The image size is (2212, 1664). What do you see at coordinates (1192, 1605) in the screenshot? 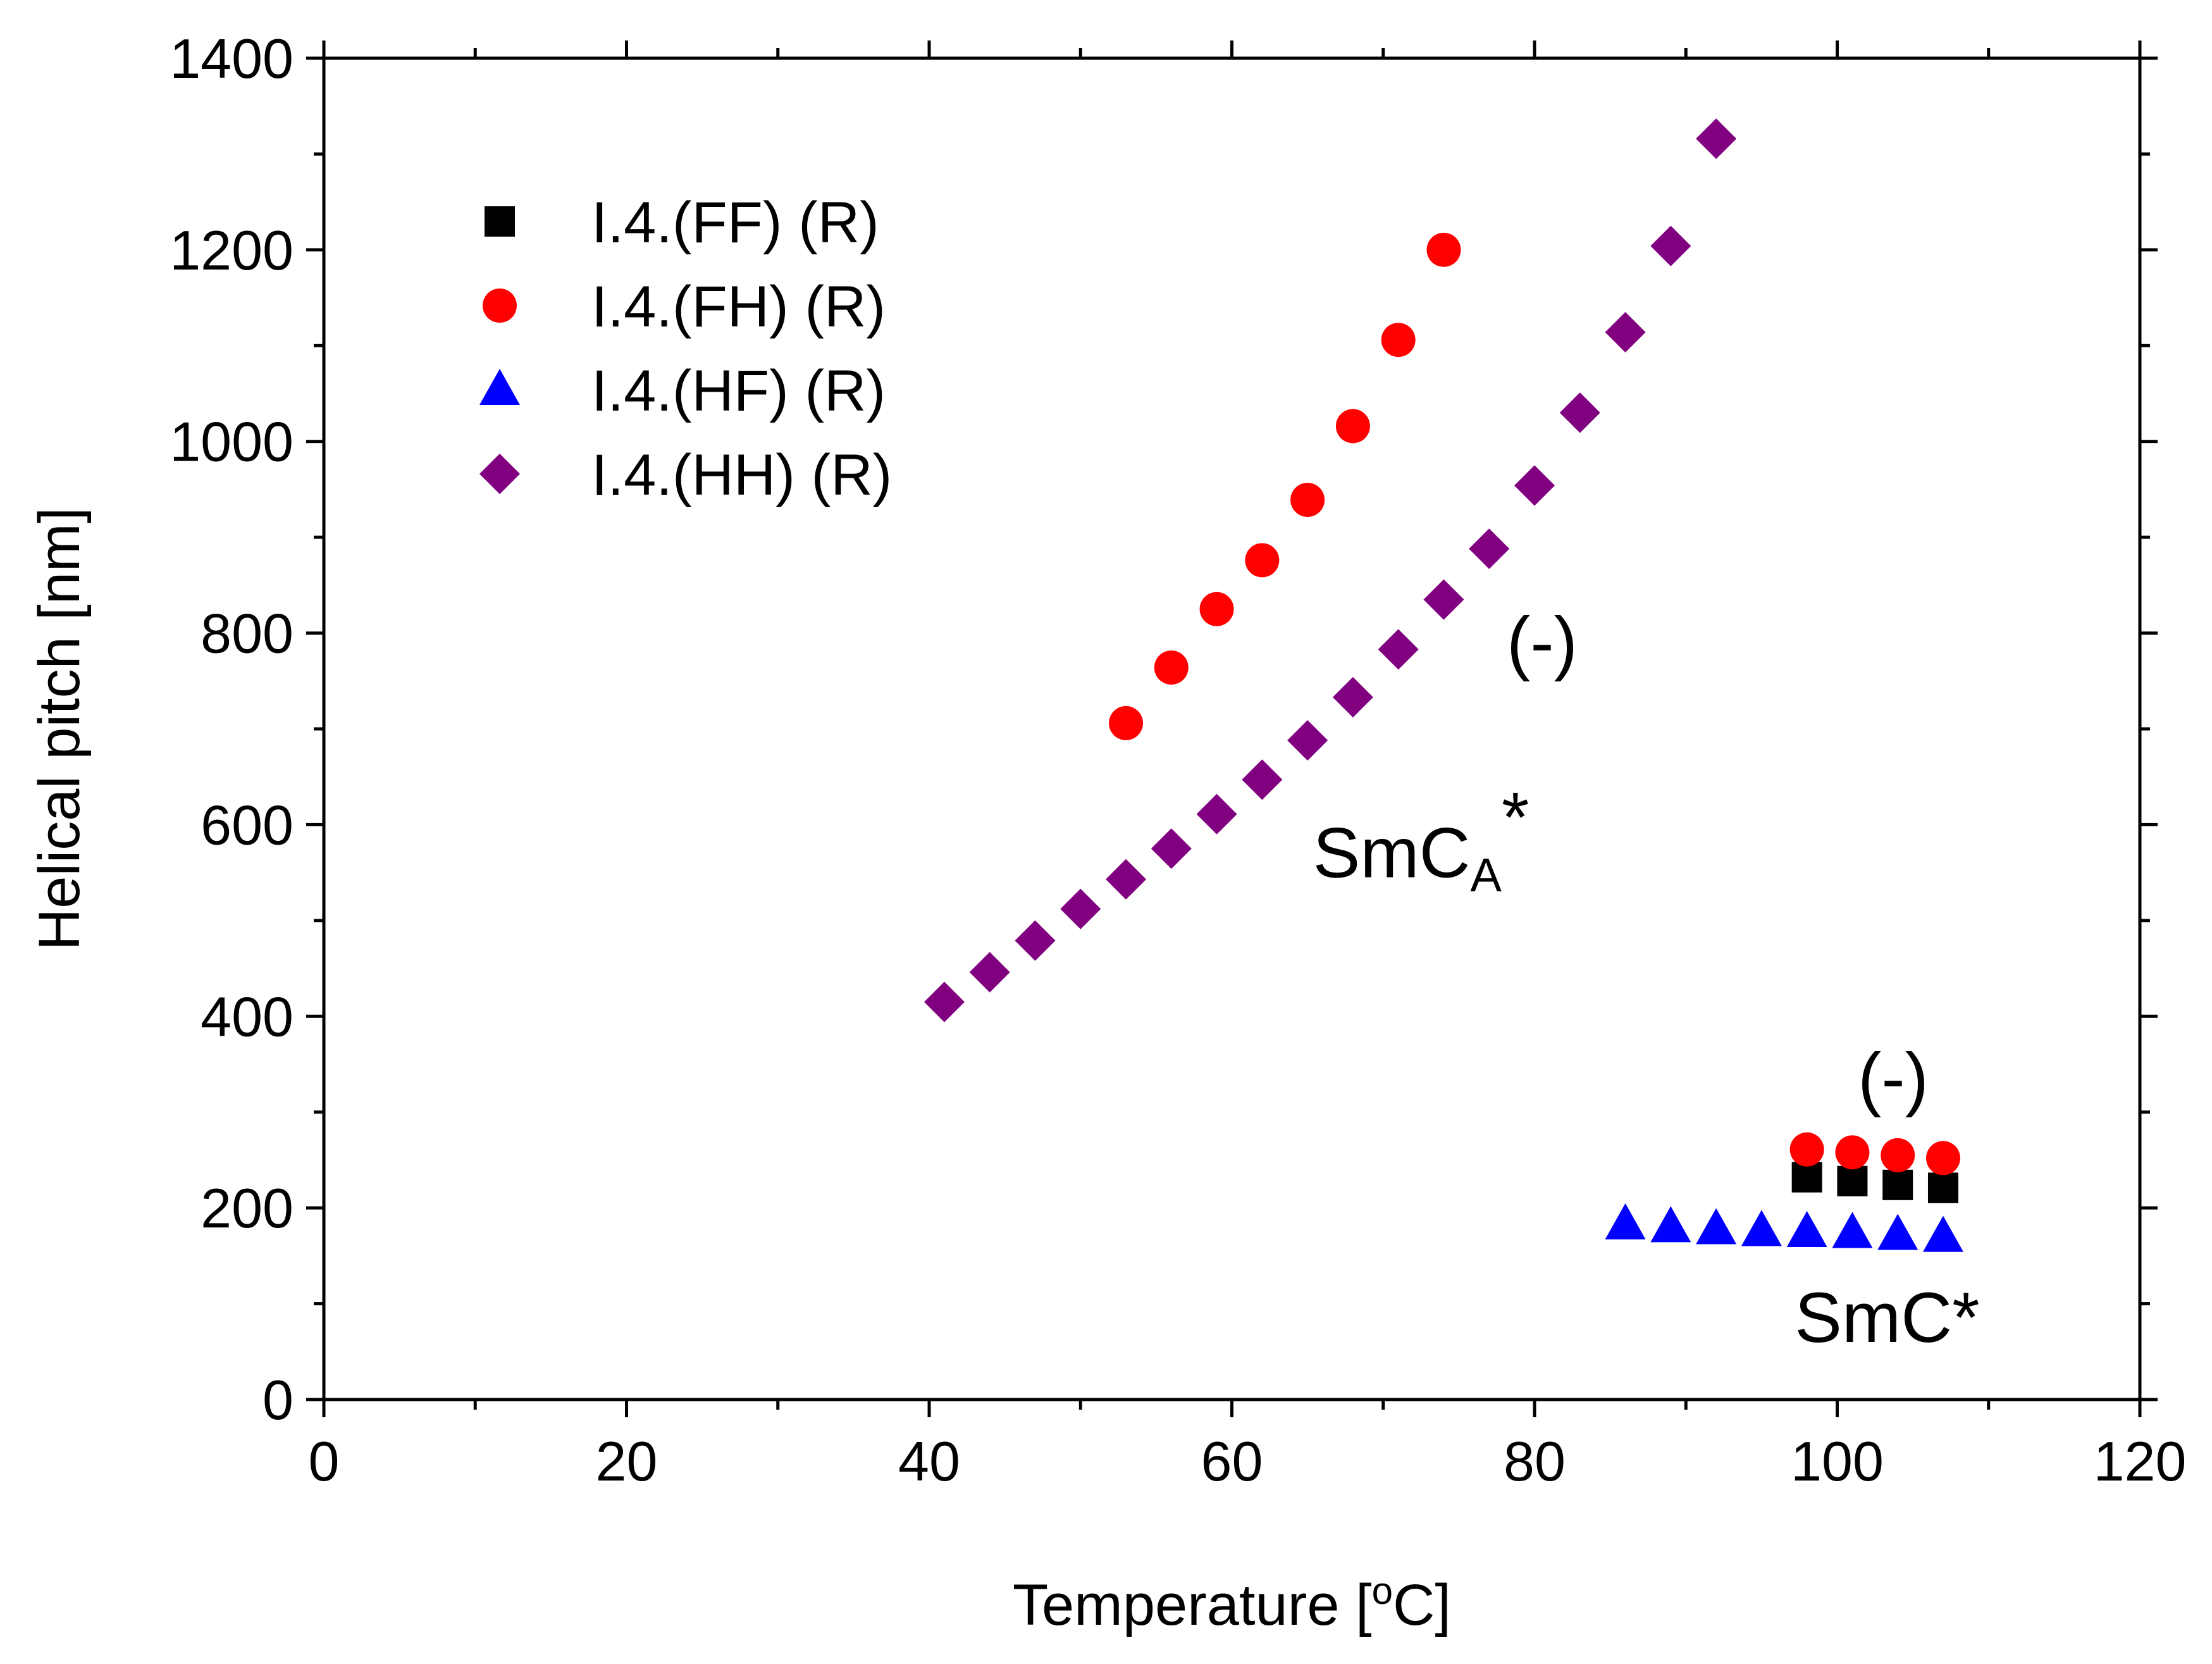
I see `x-axis-title-prefix: Temperature [` at bounding box center [1192, 1605].